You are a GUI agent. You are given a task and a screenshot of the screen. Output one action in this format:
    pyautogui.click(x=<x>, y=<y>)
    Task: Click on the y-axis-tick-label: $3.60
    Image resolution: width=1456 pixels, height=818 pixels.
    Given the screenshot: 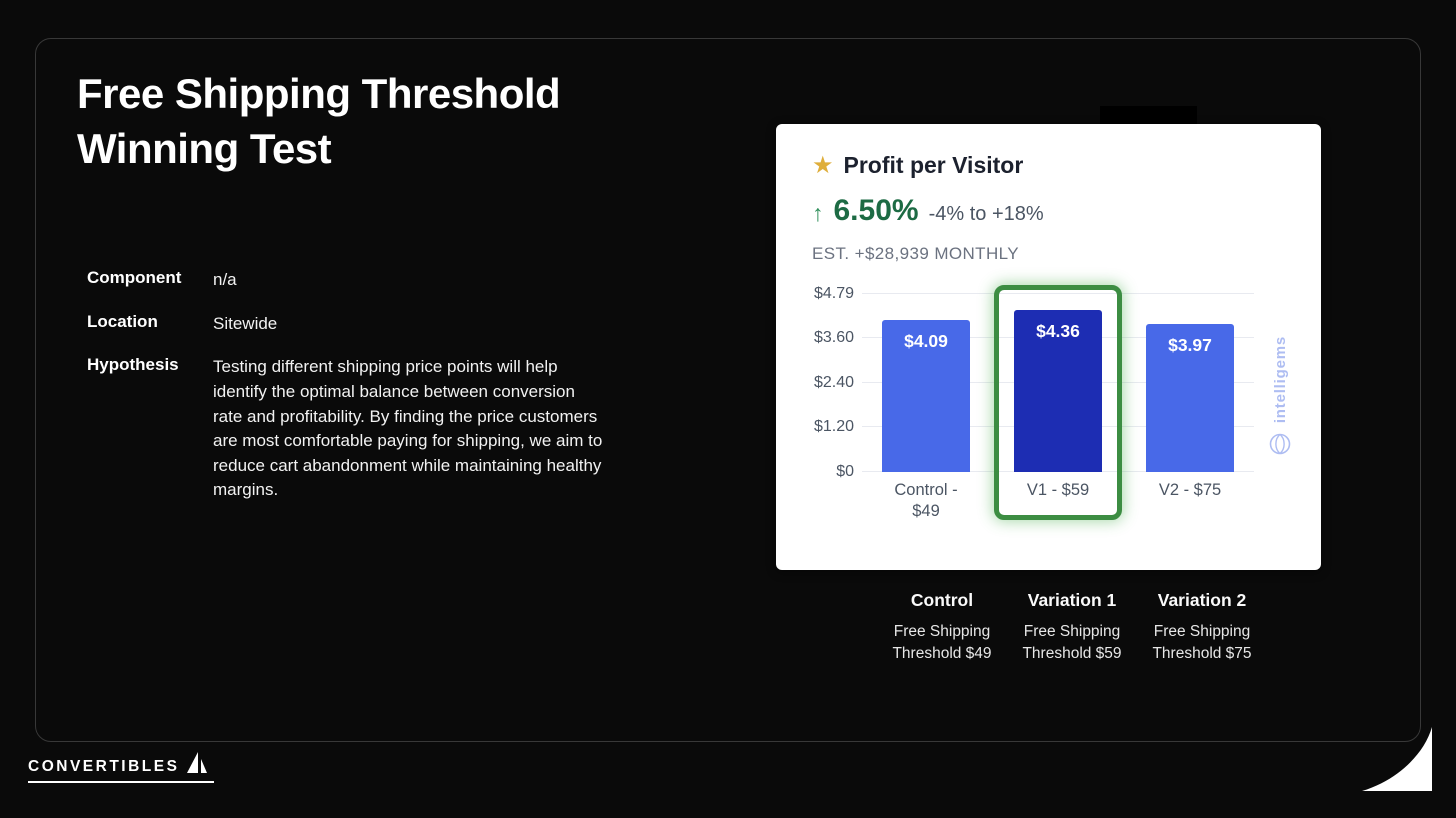 What is the action you would take?
    pyautogui.click(x=833, y=338)
    